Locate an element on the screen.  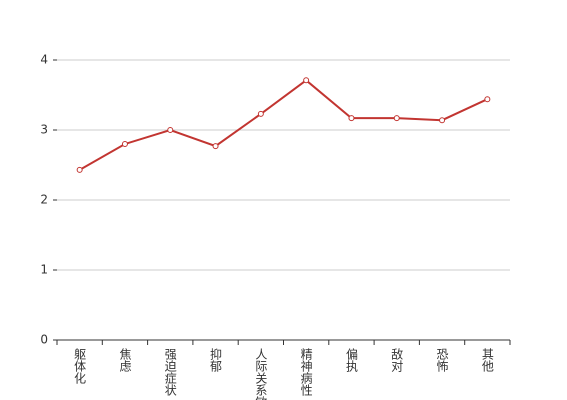
x-tick-label: 躯体化 is located at coordinates (80, 366).